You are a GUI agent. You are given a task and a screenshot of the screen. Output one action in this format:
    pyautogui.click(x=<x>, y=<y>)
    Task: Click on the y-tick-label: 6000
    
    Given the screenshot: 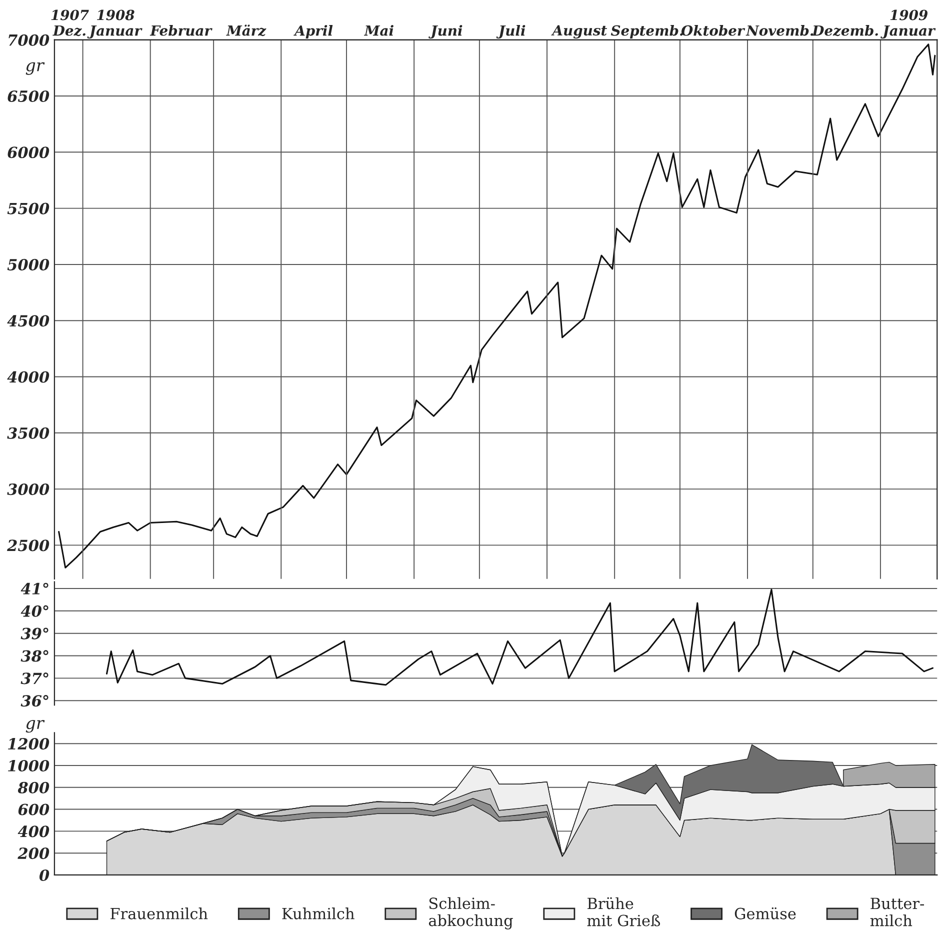 What is the action you would take?
    pyautogui.click(x=29, y=152)
    